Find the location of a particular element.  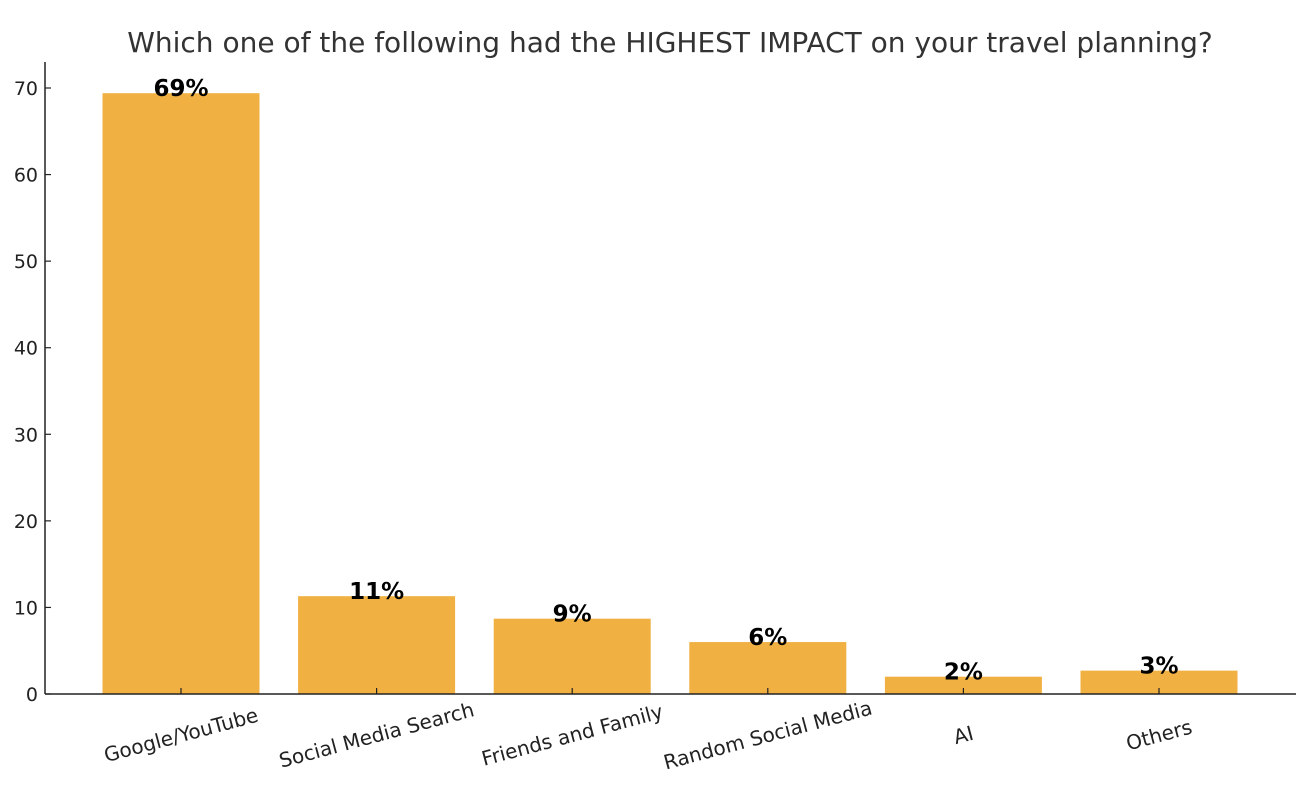

y-tick-label: 70 is located at coordinates (26, 89).